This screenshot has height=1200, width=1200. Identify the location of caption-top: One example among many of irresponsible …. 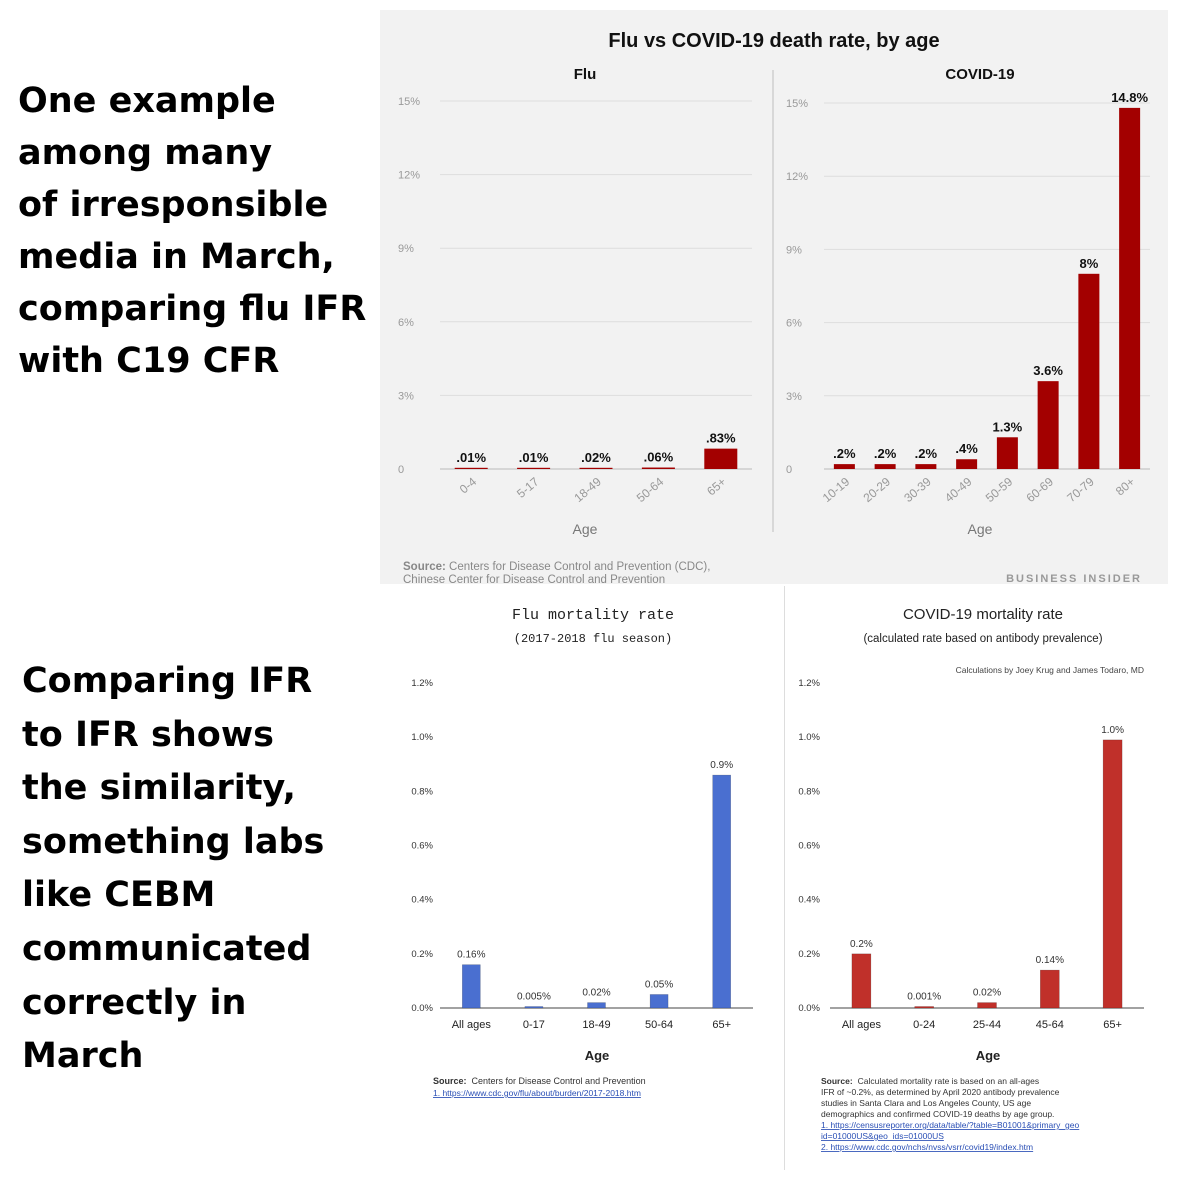
(192, 231).